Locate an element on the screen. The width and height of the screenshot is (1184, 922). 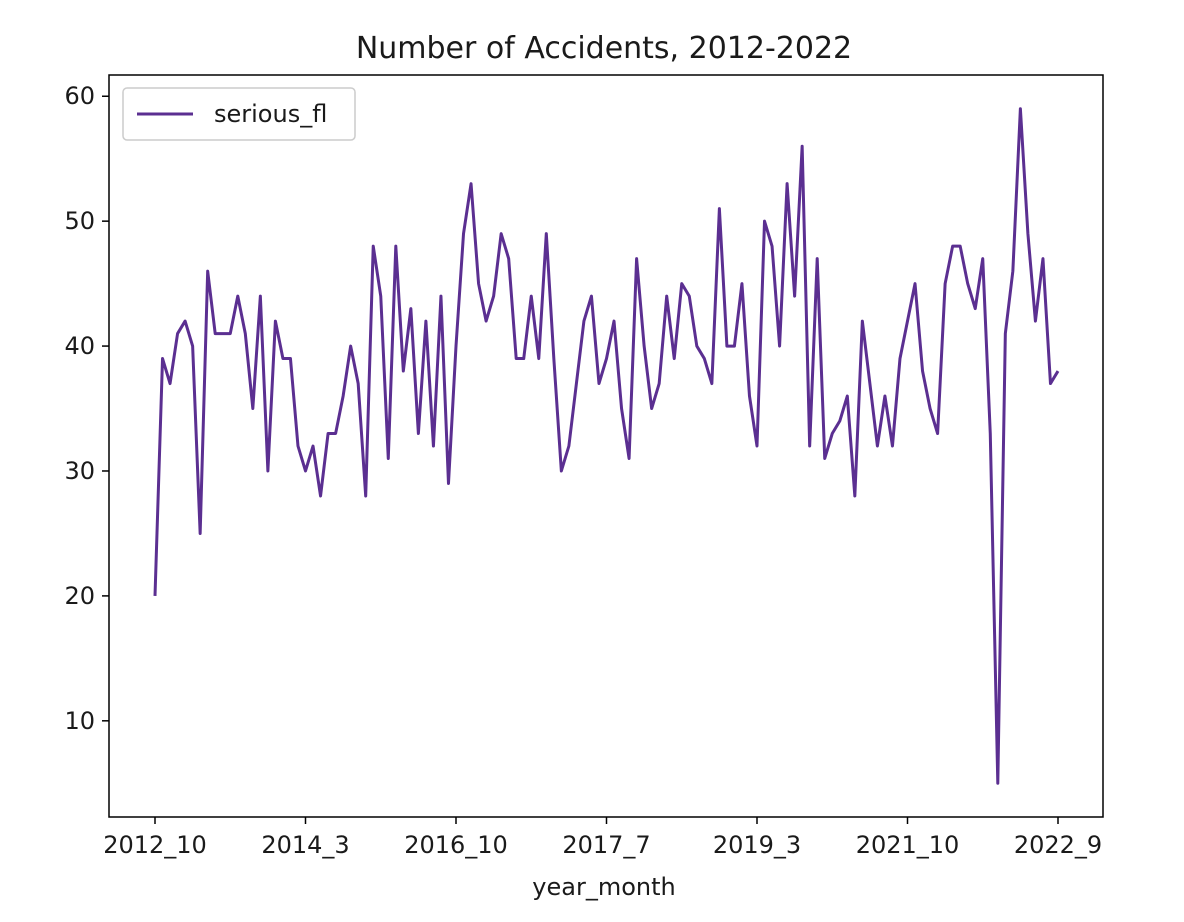
x-tick-label: 2016_10 is located at coordinates (456, 845).